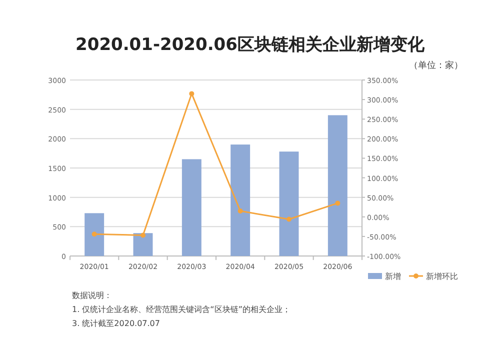  What do you see at coordinates (92, 295) in the screenshot?
I see `text: 数据说明：` at bounding box center [92, 295].